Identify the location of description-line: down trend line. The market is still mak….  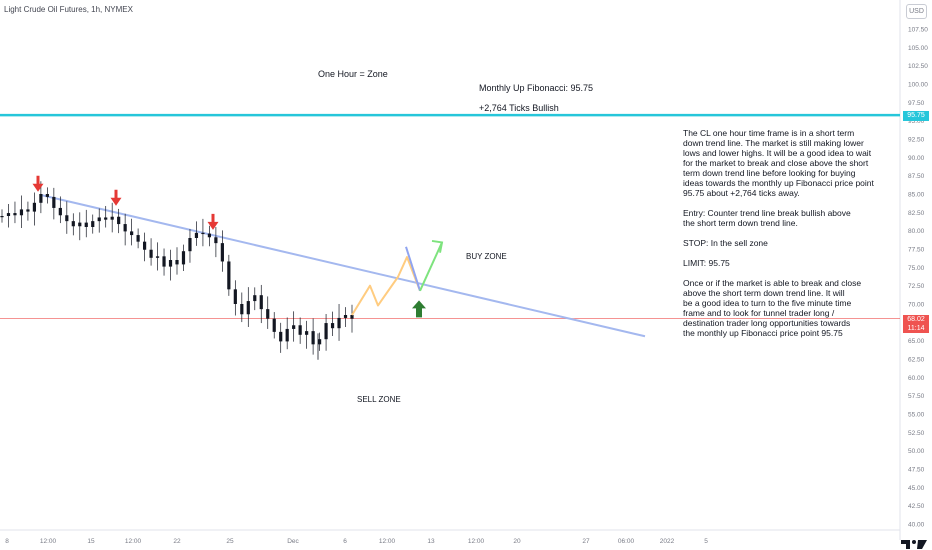
(773, 143).